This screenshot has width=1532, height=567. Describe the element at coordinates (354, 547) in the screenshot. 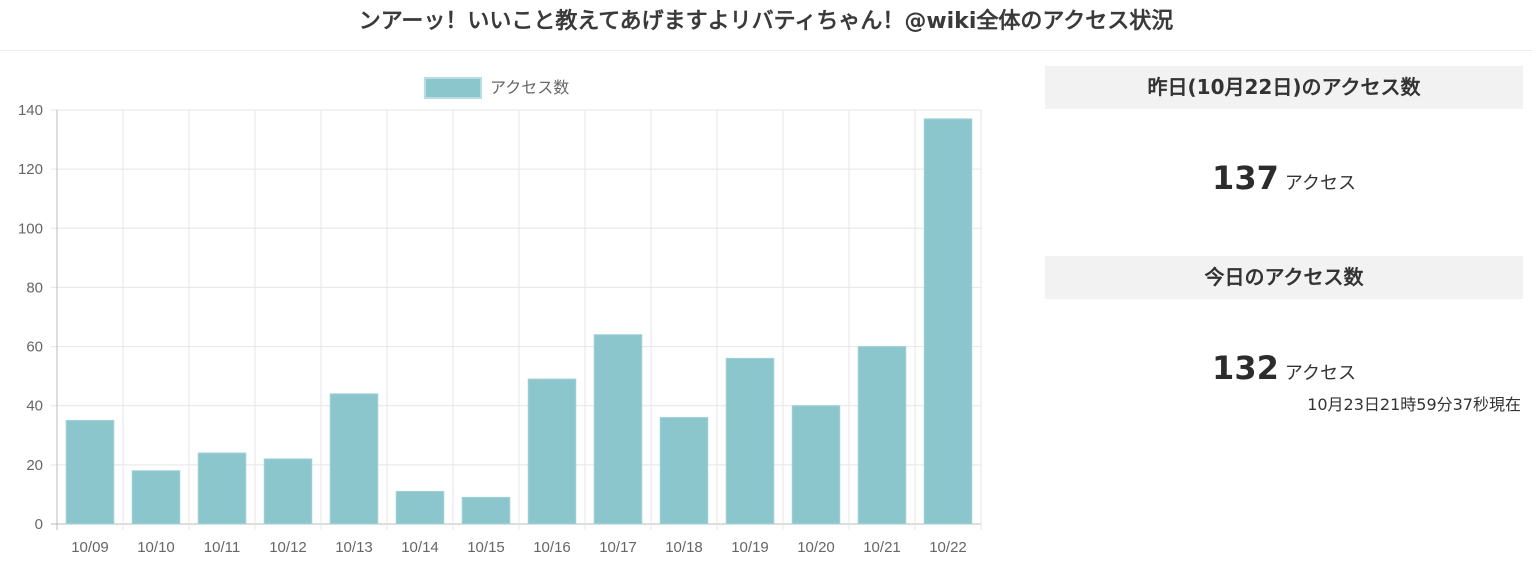

I see `x-tick-label: 10/13` at that location.